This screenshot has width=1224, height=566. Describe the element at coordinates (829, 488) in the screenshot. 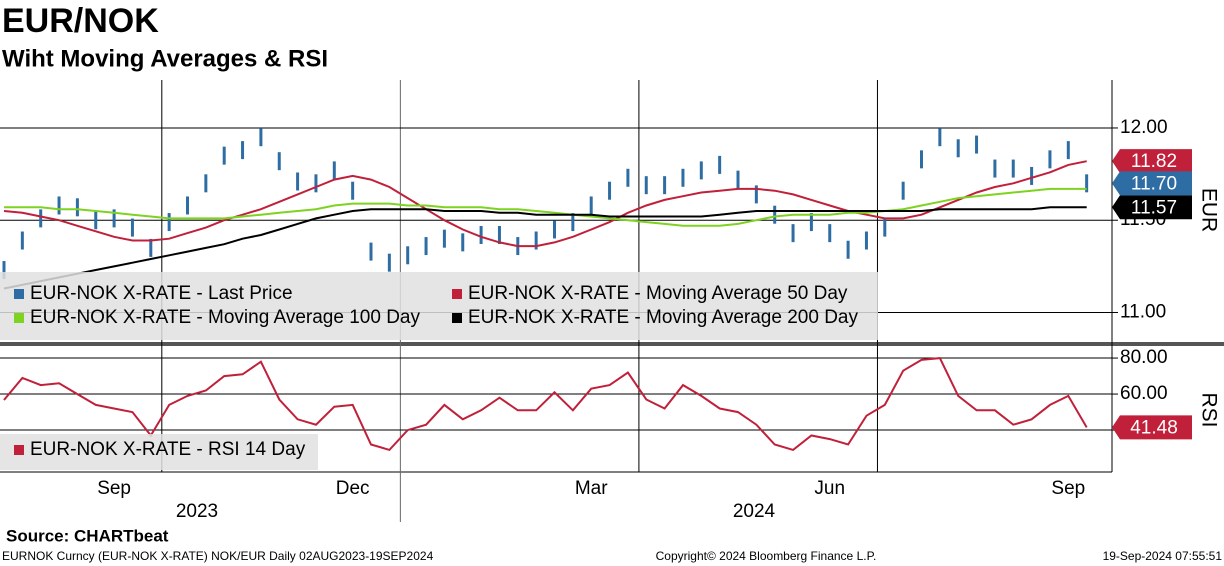

I see `x-tick-label: Jun` at that location.